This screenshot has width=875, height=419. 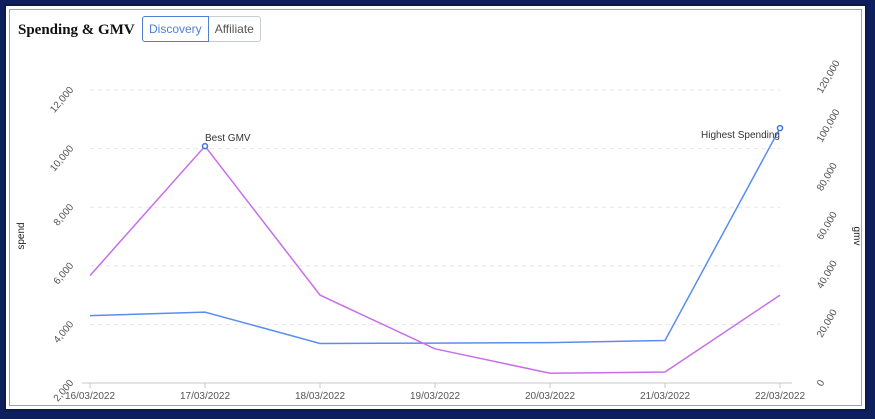 What do you see at coordinates (234, 29) in the screenshot?
I see `tab-affiliate: Affiliate` at bounding box center [234, 29].